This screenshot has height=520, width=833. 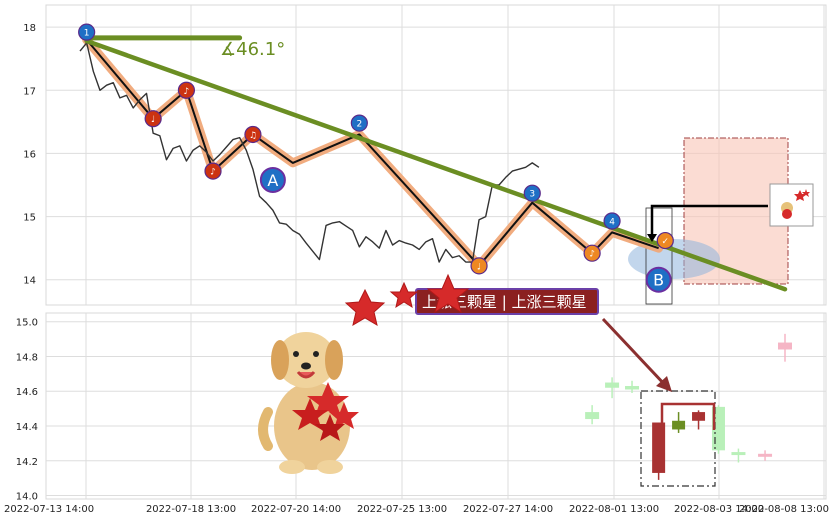 What do you see at coordinates (784, 509) in the screenshot?
I see `x-tick-label: 2022-08-08 13:00` at bounding box center [784, 509].